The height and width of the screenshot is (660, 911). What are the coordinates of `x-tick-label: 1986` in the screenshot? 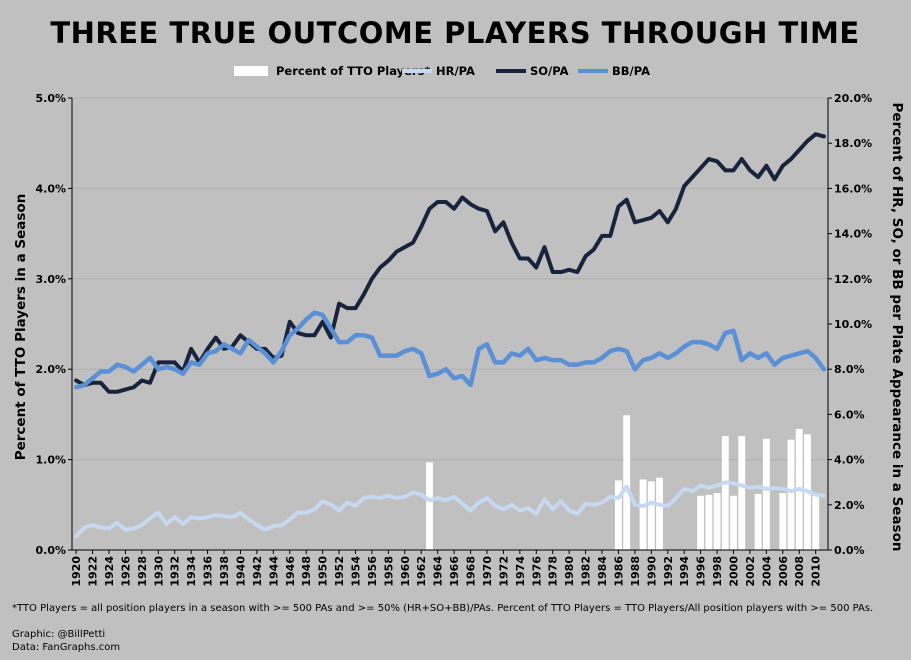 It's located at (618, 571).